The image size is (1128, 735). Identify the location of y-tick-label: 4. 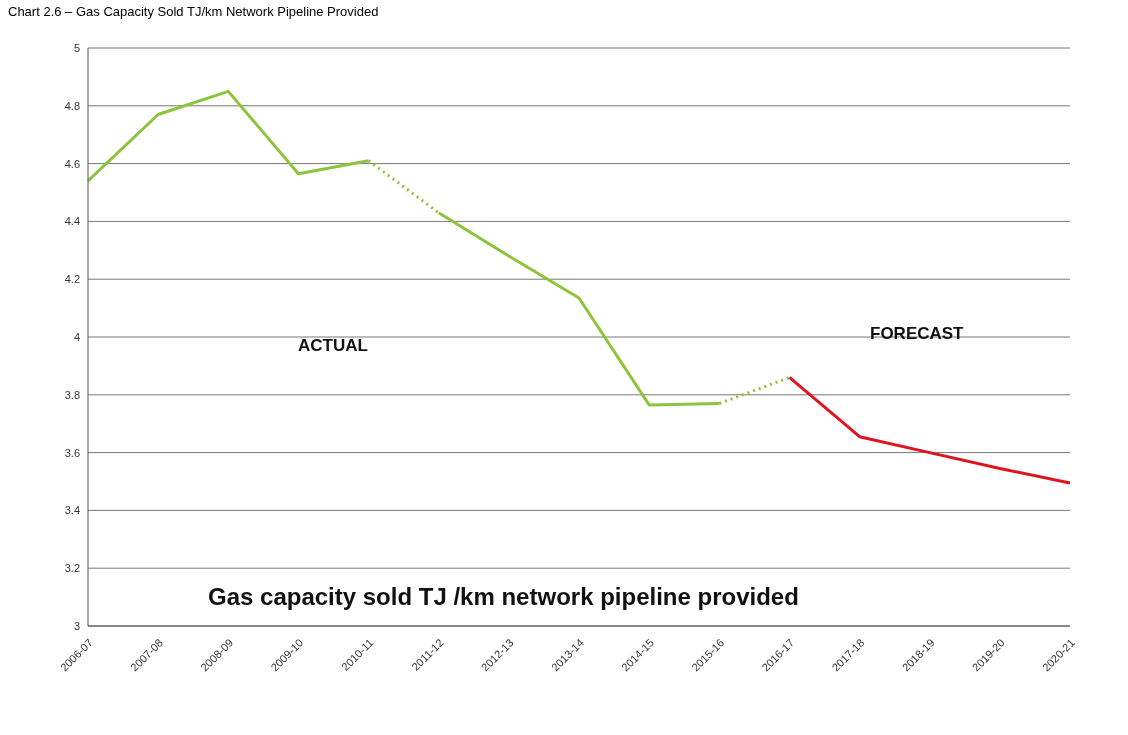
(76, 336).